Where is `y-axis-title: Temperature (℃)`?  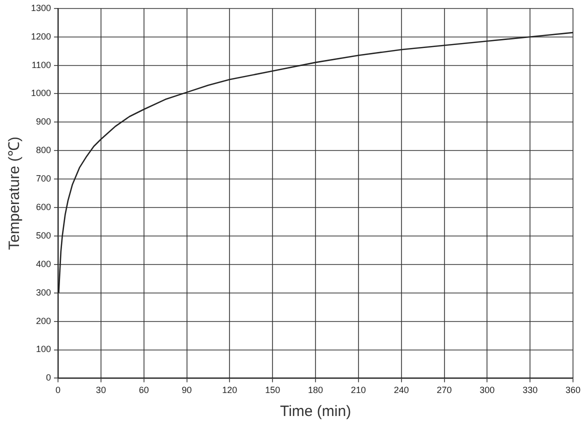 y-axis-title: Temperature (℃) is located at coordinates (15, 193).